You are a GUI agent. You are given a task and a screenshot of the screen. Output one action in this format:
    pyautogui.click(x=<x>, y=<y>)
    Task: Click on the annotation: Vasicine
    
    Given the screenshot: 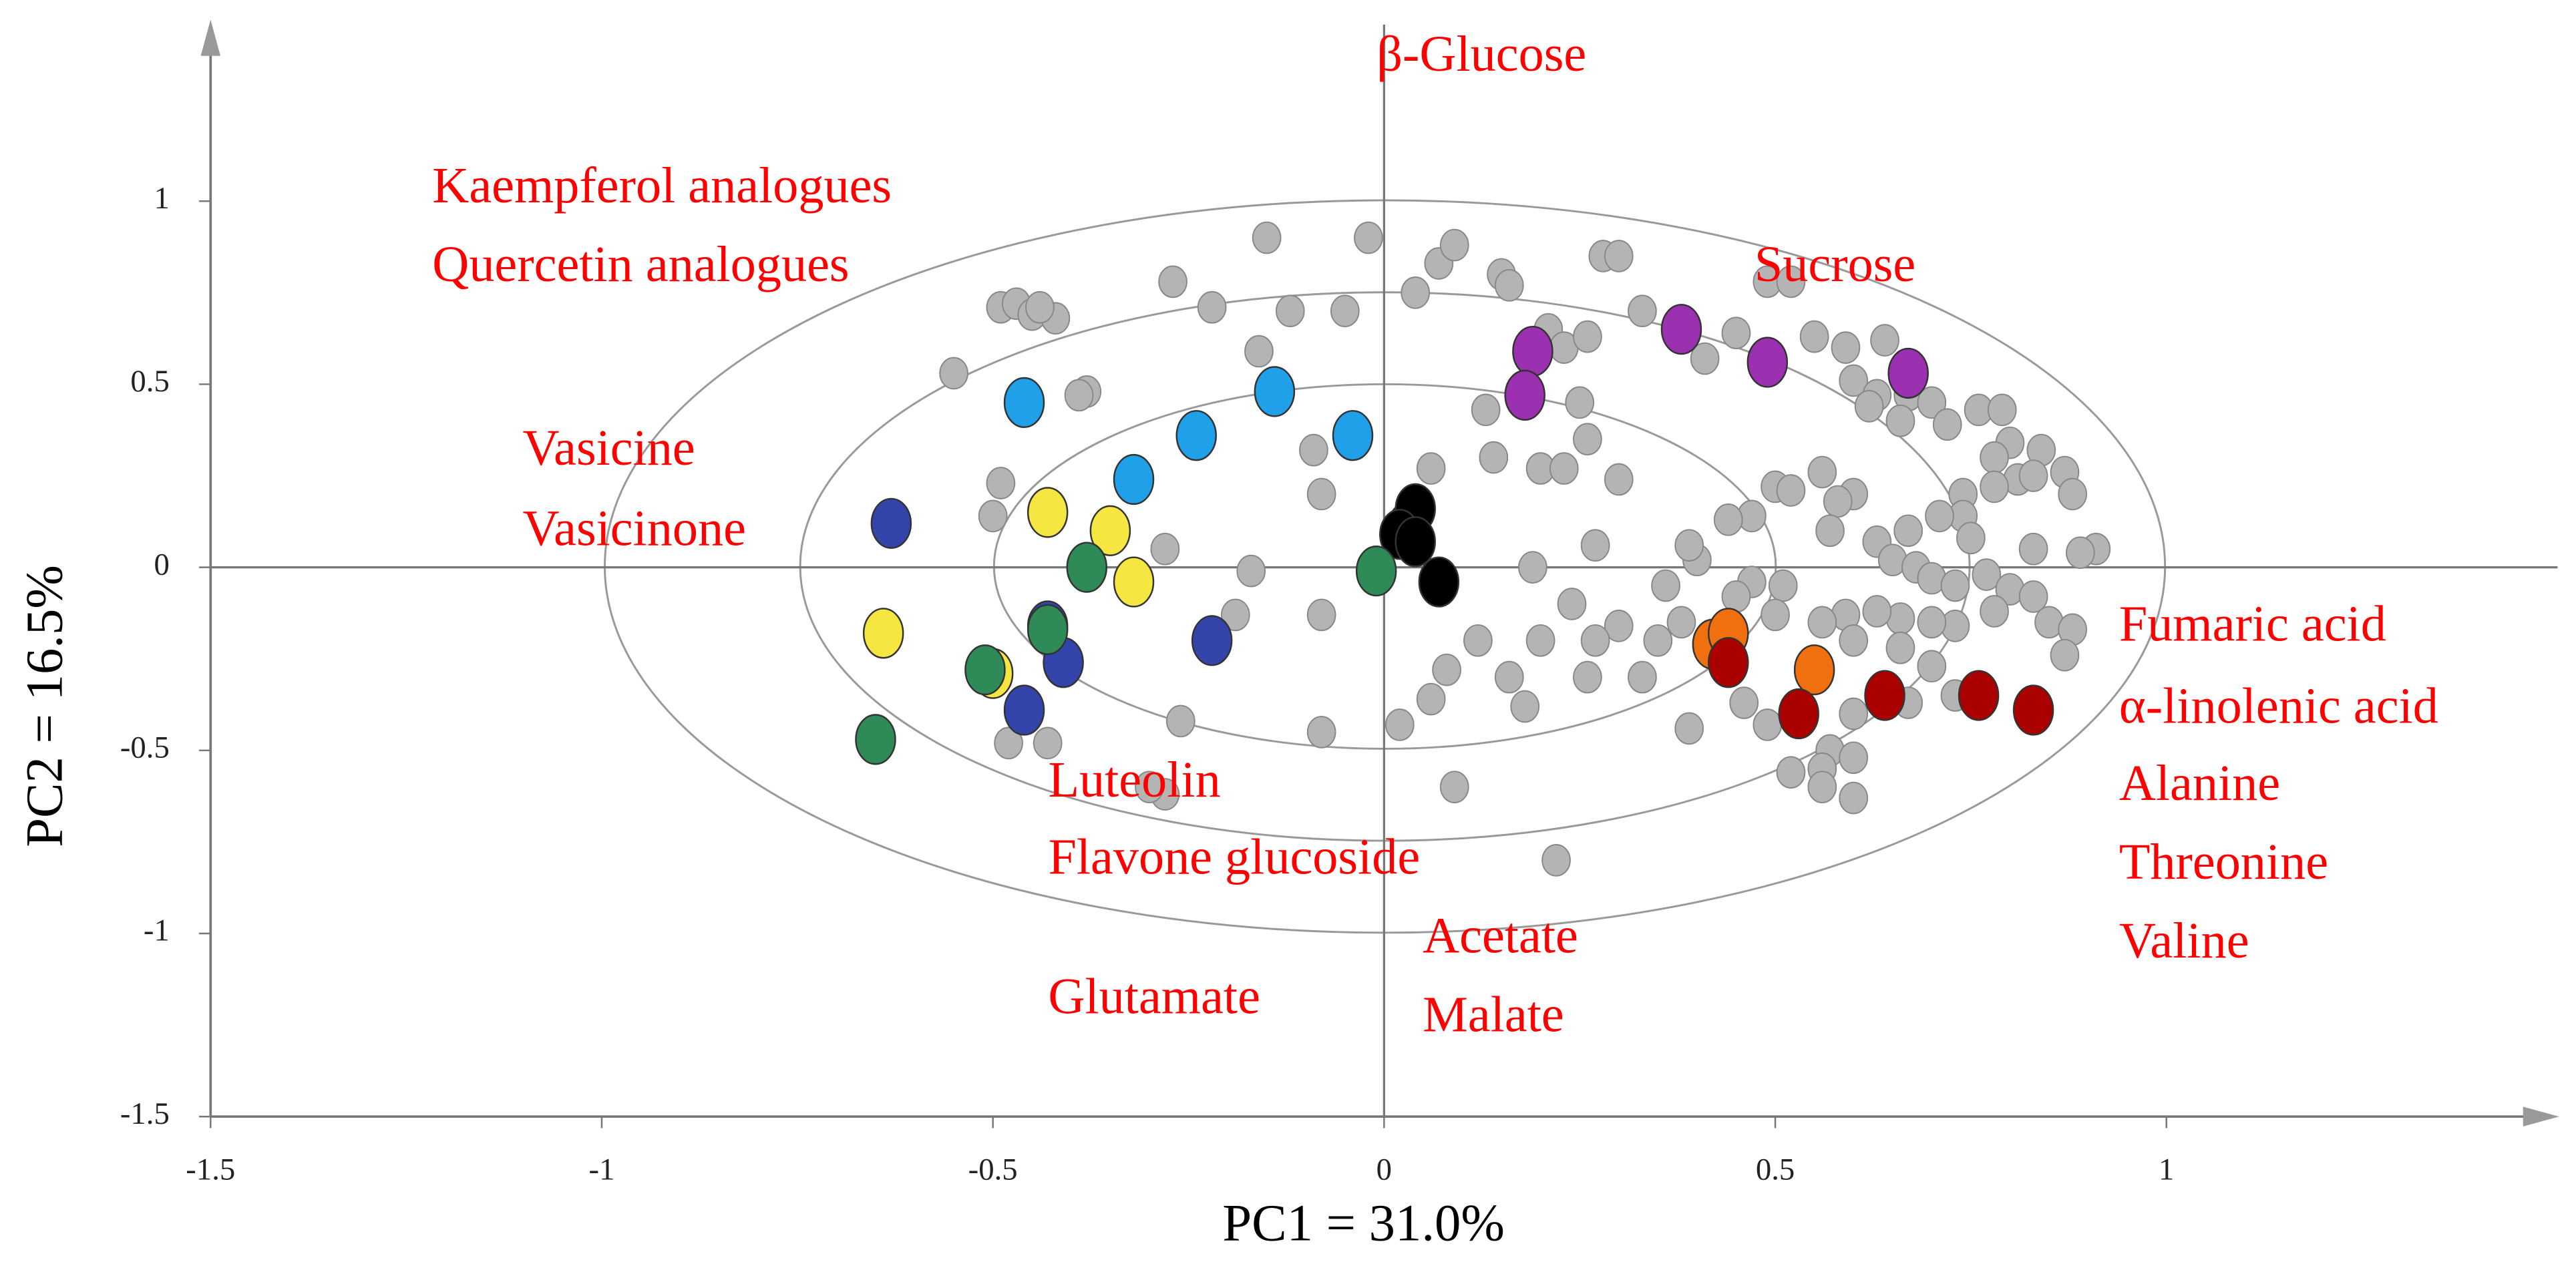 What is the action you would take?
    pyautogui.click(x=609, y=448)
    